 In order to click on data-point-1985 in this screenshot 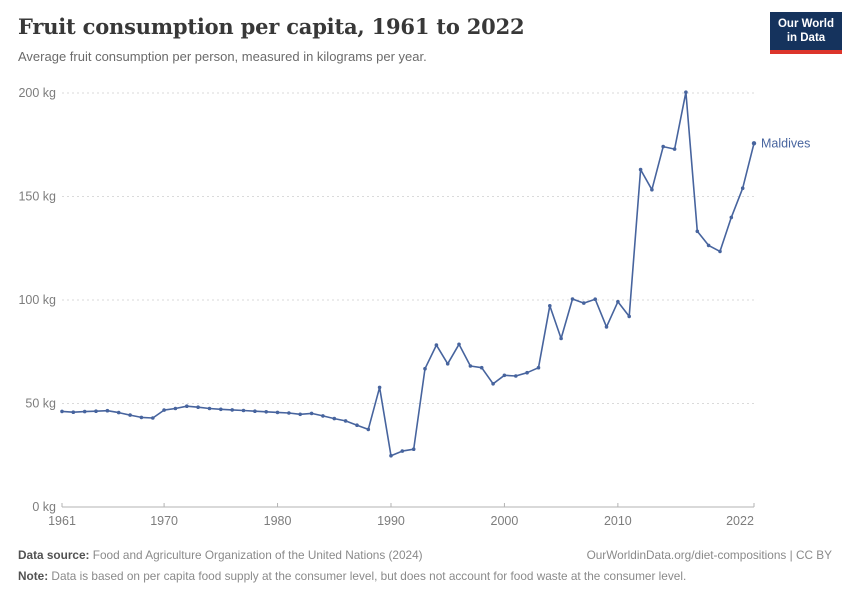, I will do `click(334, 418)`.